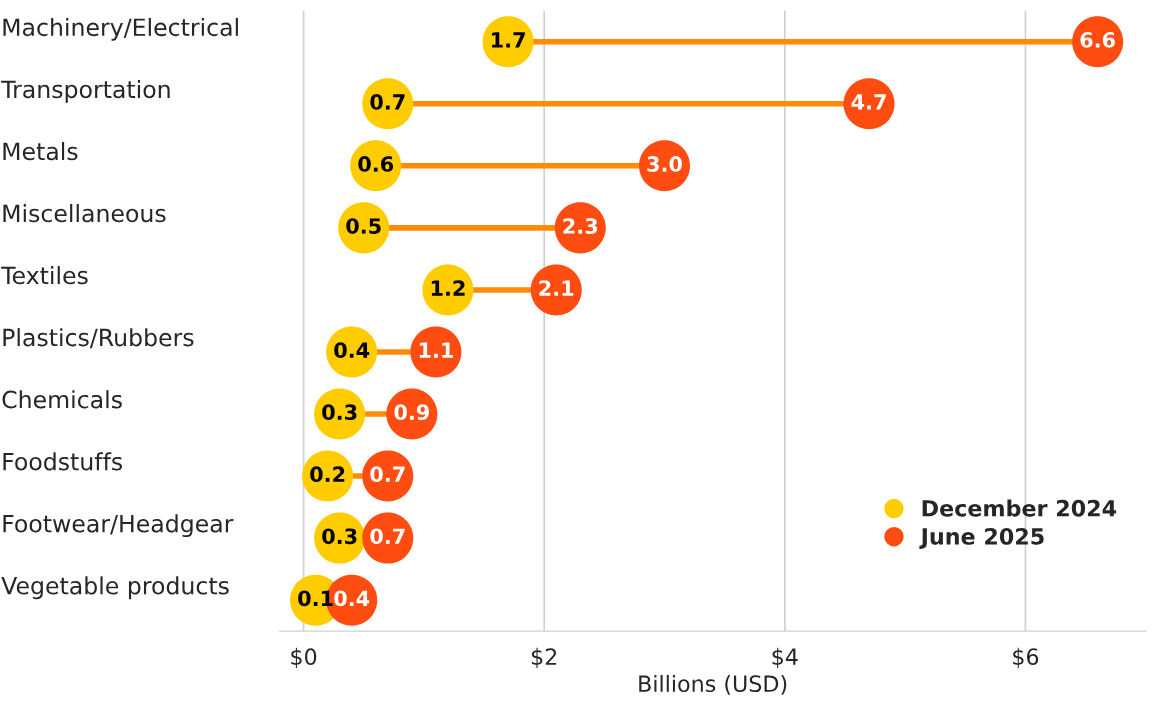 The height and width of the screenshot is (714, 1155). I want to click on data-label: 1.2, so click(448, 288).